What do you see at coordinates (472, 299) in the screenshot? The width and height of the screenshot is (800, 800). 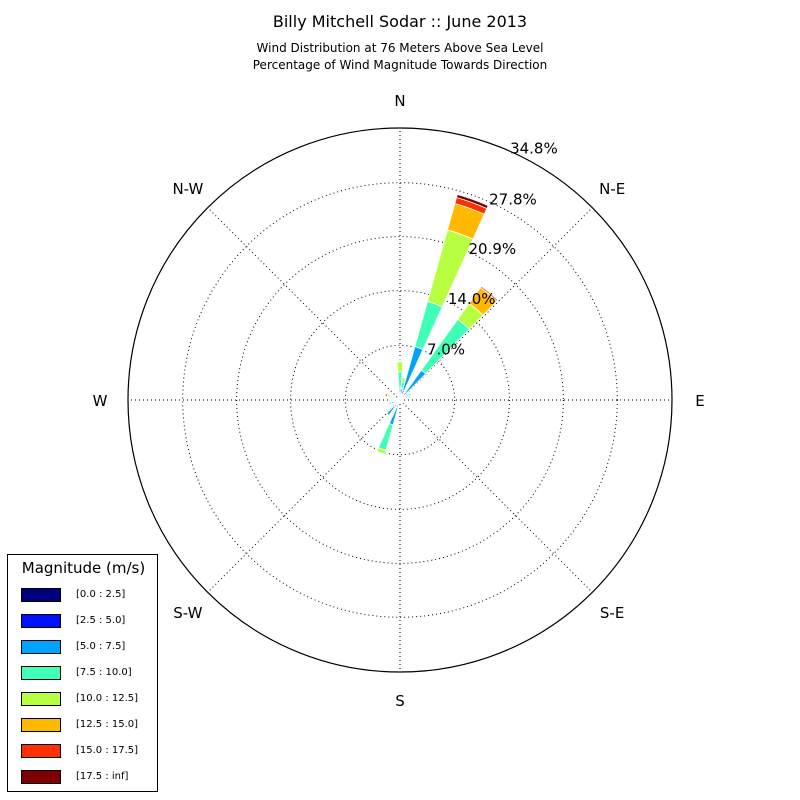 I see `radial-tick-label: 14.0%` at bounding box center [472, 299].